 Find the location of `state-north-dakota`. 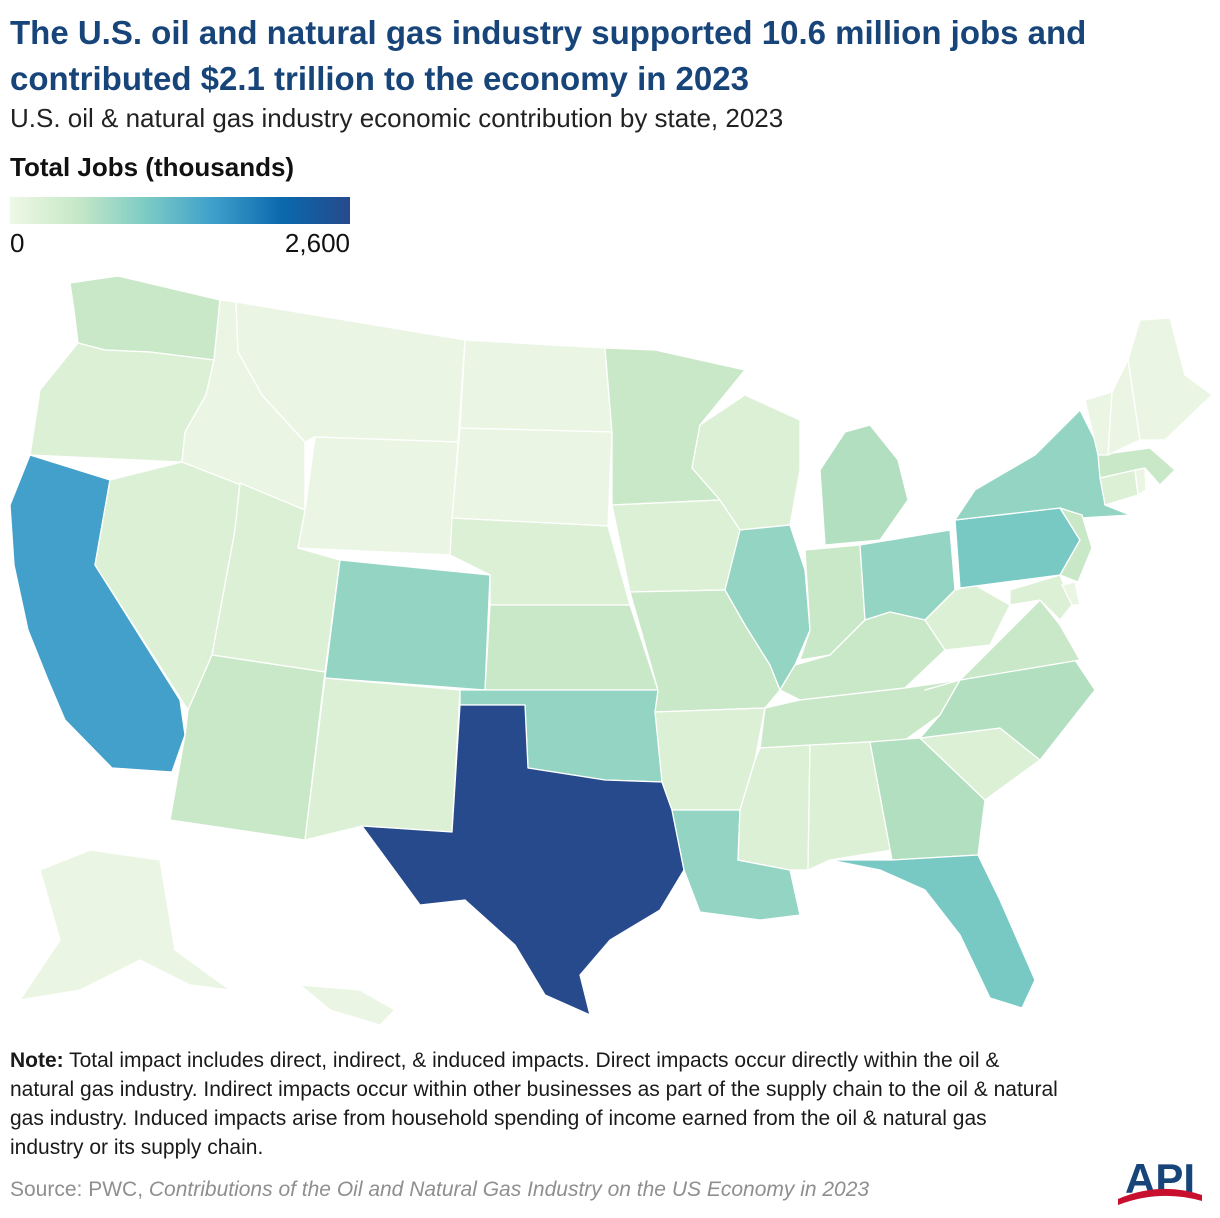

state-north-dakota is located at coordinates (536, 386).